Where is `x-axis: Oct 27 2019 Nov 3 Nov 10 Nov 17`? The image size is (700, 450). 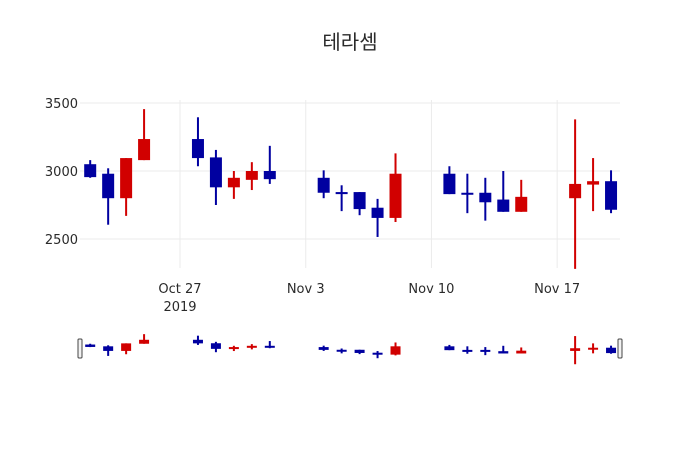 x-axis: Oct 27 2019 Nov 3 Nov 10 Nov 17 is located at coordinates (369, 298).